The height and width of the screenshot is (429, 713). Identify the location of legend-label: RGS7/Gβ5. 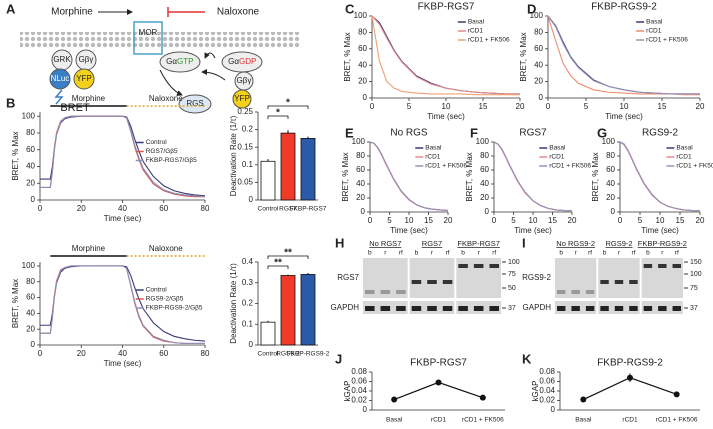
(162, 151).